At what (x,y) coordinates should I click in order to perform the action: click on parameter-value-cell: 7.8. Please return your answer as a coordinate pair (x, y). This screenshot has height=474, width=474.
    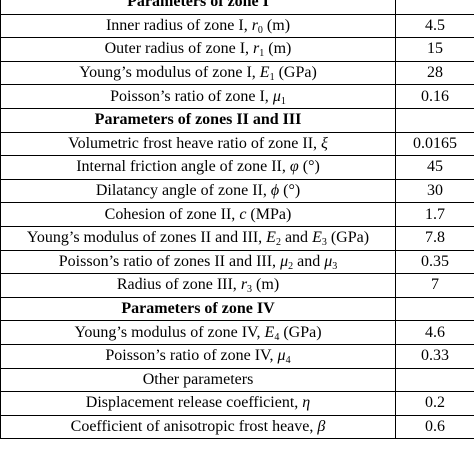
    Looking at the image, I should click on (434, 238).